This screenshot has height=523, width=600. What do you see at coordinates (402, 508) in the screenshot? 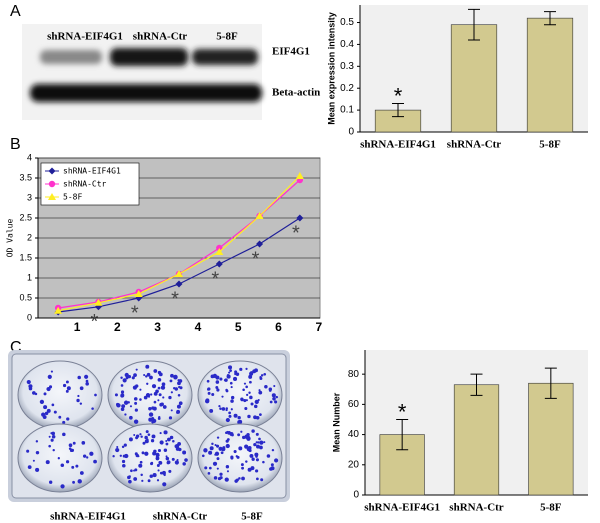
I see `x-tick-label: shRNA-EIF4G1` at bounding box center [402, 508].